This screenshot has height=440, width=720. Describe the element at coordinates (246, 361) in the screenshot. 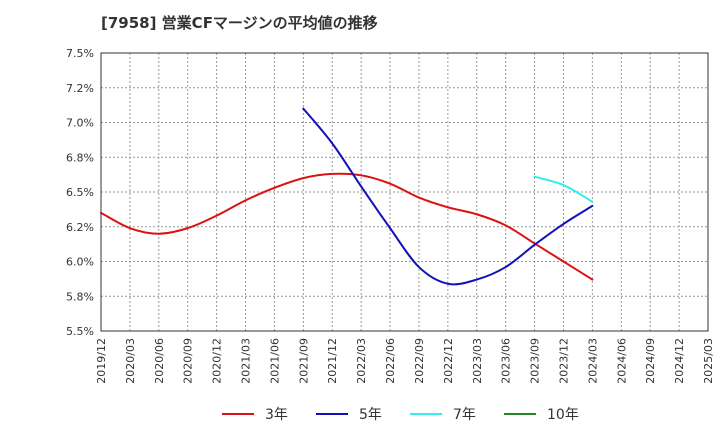

I see `x-tick-label: 2021/03` at that location.